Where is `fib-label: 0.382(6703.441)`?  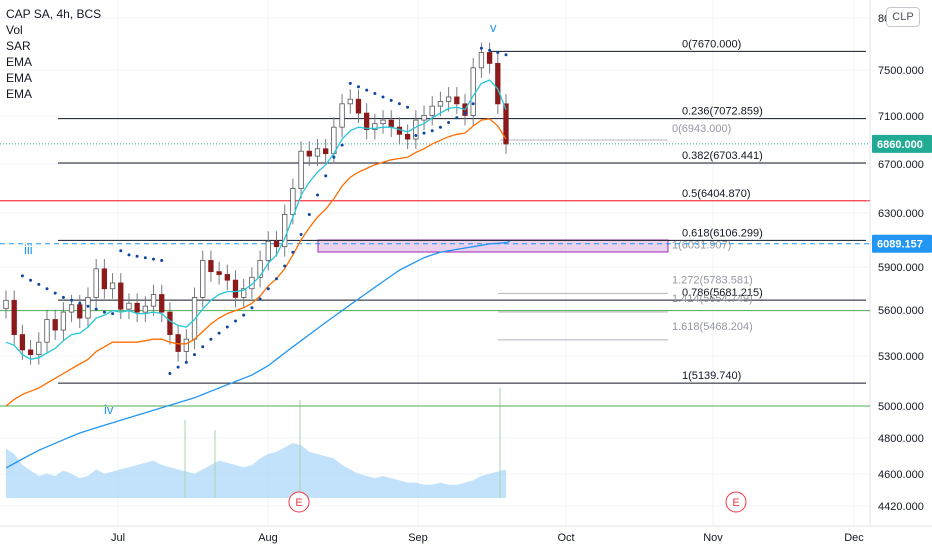 fib-label: 0.382(6703.441) is located at coordinates (722, 156).